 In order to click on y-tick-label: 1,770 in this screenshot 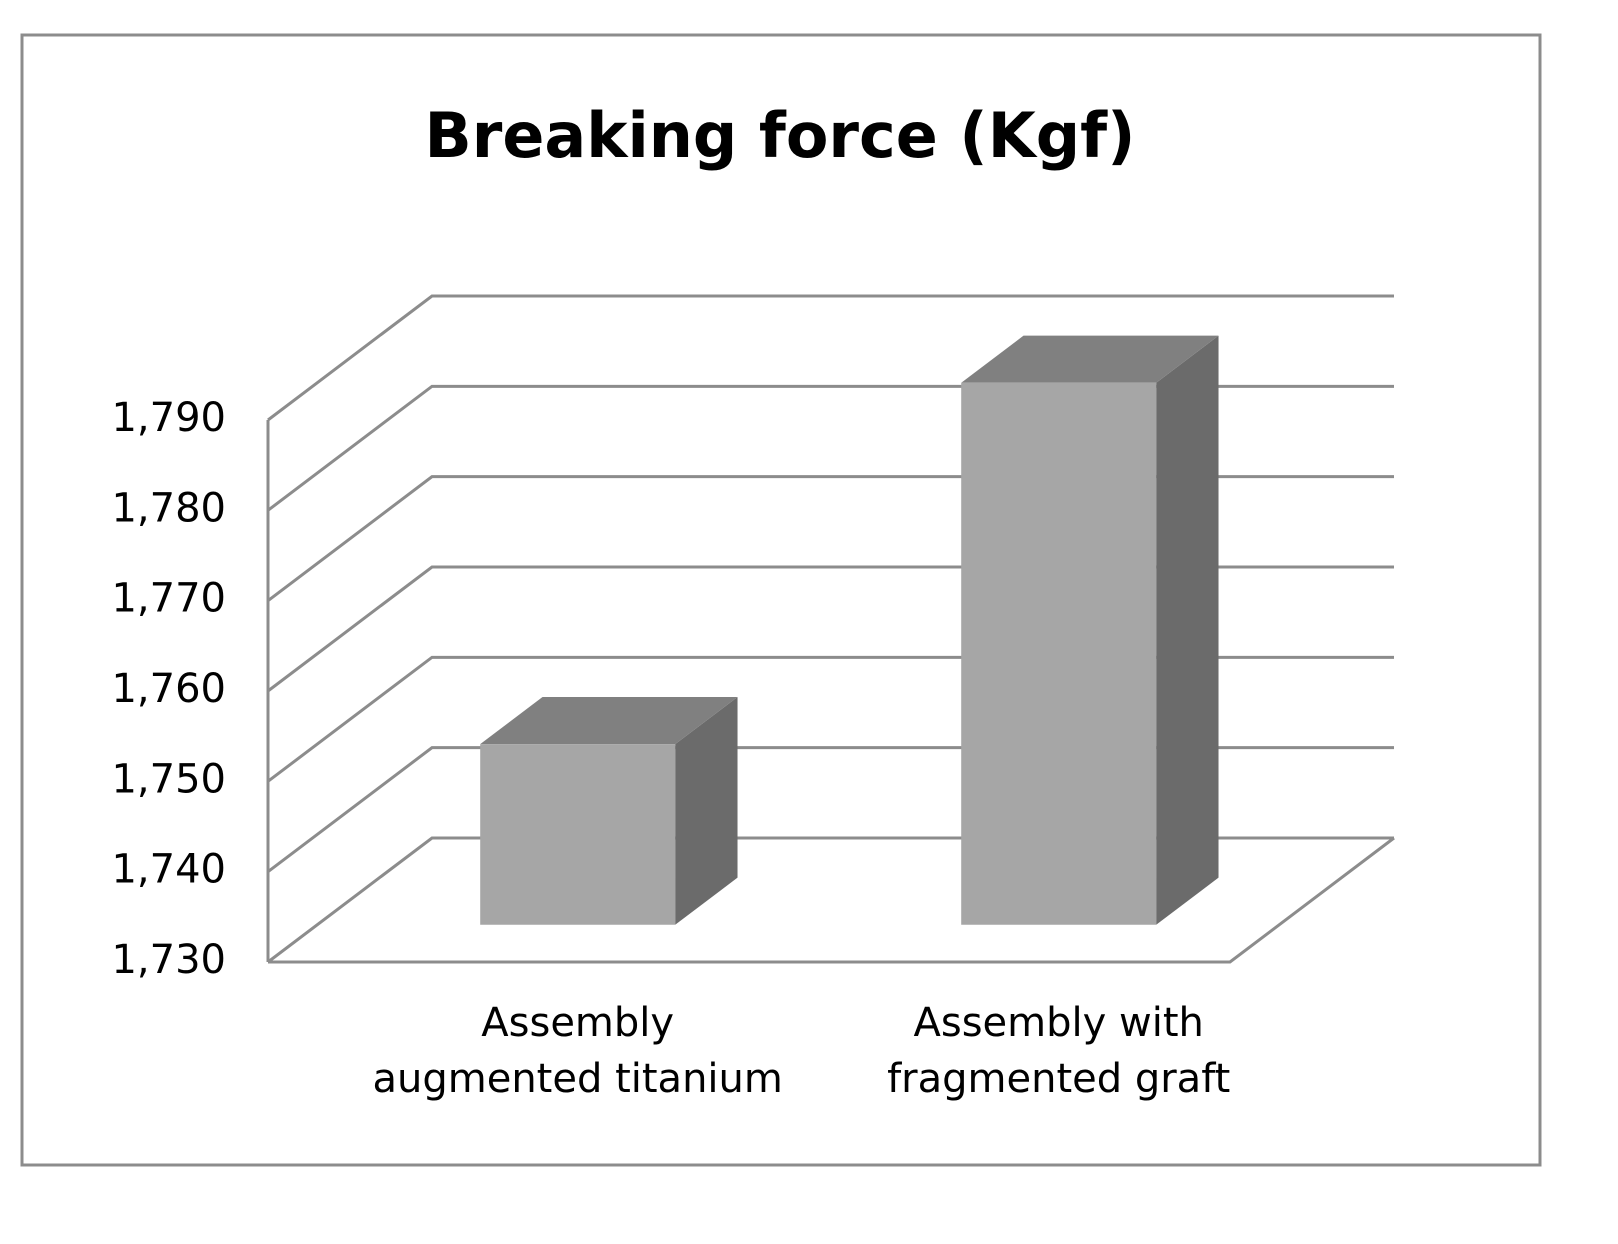, I will do `click(168, 599)`.